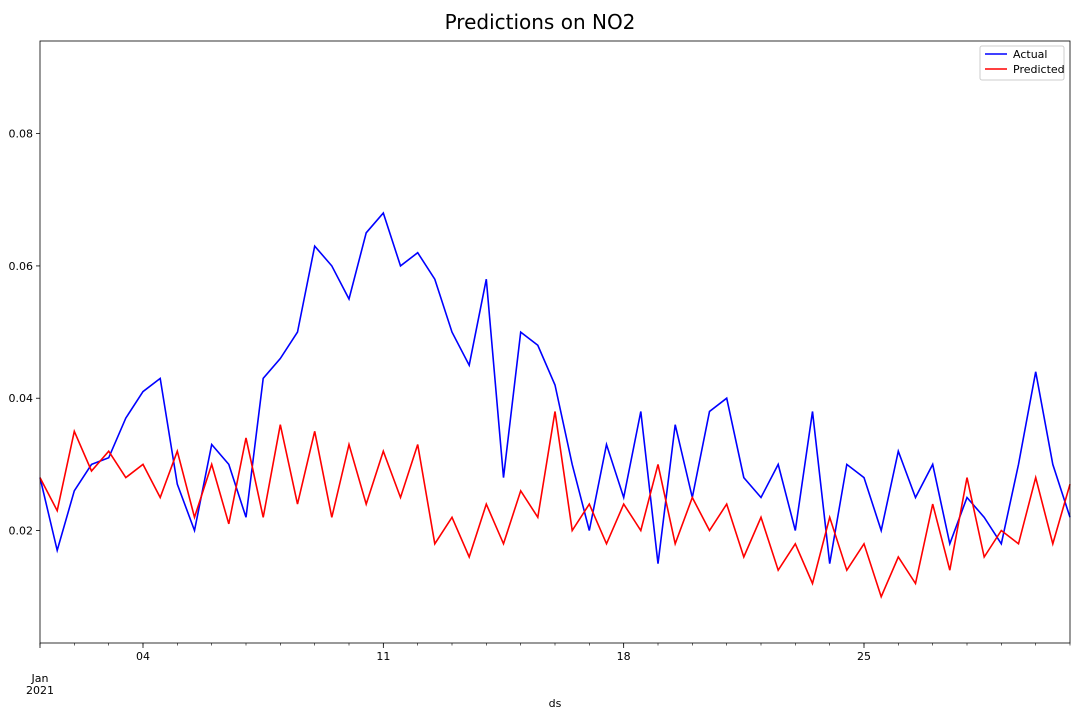 The image size is (1080, 720). What do you see at coordinates (864, 656) in the screenshot?
I see `x-tick-label: 25` at bounding box center [864, 656].